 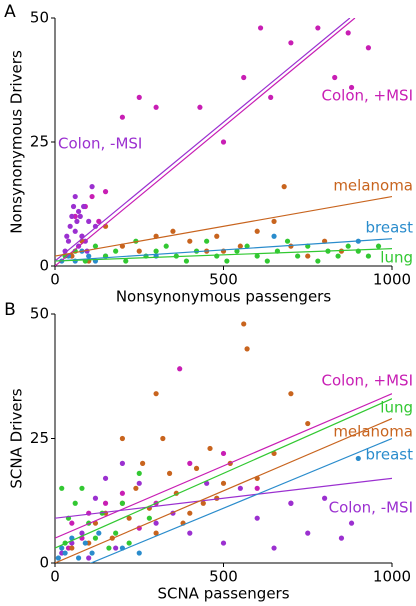 I want to click on series-label: melanoma, so click(x=373, y=186).